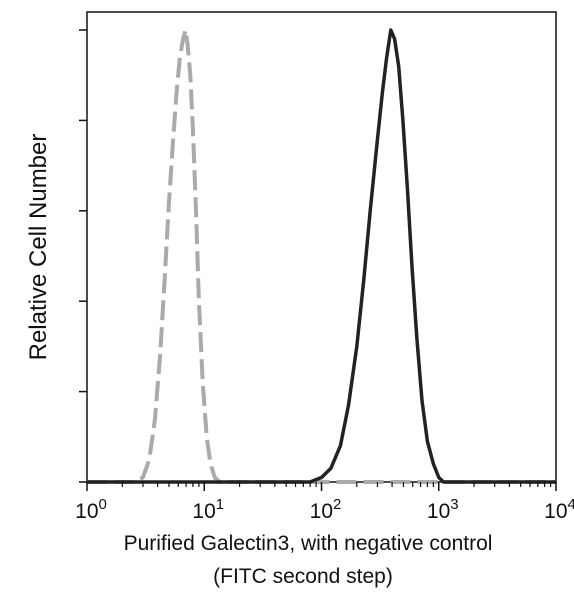 This screenshot has width=574, height=595. What do you see at coordinates (208, 509) in the screenshot?
I see `x-tick-label: 10¹` at bounding box center [208, 509].